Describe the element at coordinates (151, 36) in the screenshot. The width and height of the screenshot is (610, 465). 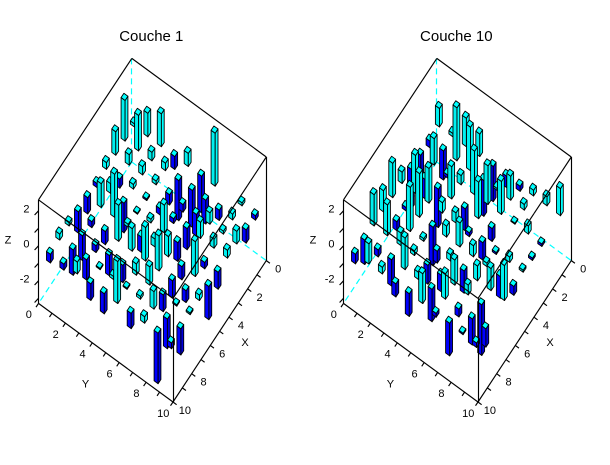
I see `svg-text: Couche 1` at that location.